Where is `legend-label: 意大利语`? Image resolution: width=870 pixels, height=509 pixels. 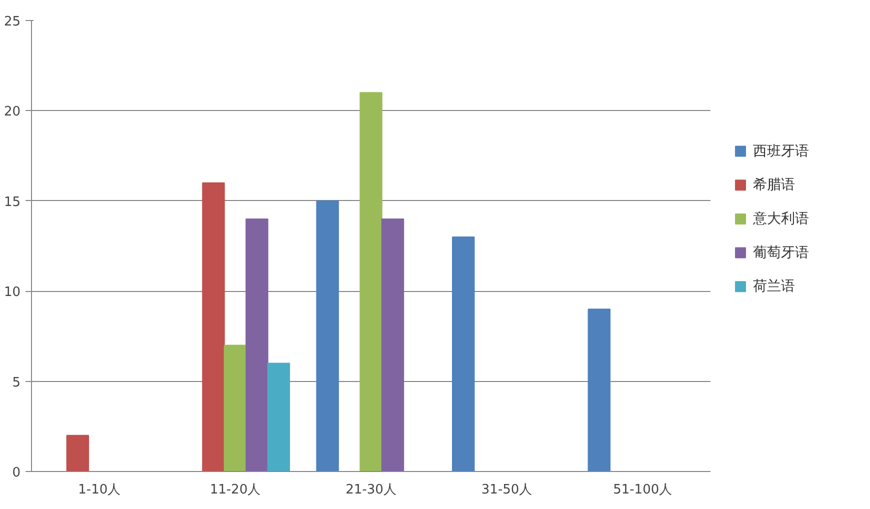 legend-label: 意大利语 is located at coordinates (780, 218).